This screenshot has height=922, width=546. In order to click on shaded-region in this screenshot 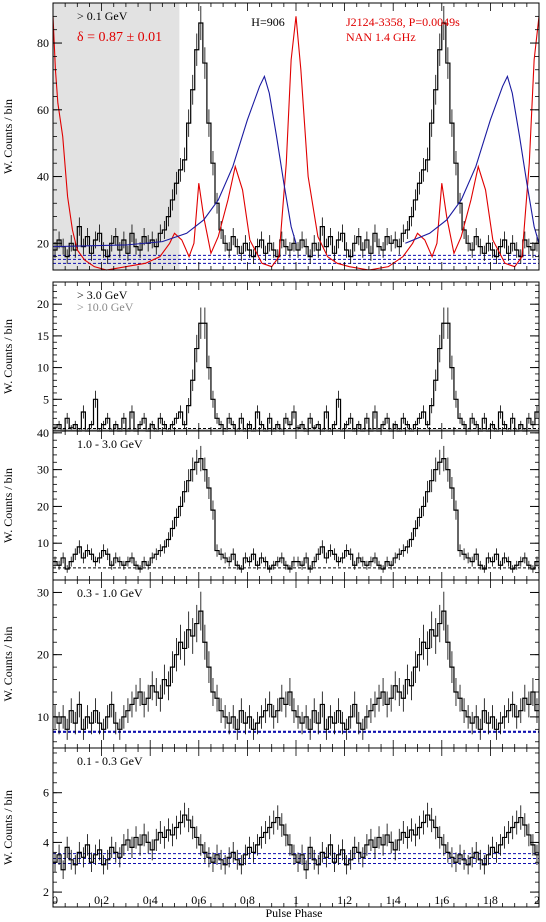, I will do `click(116, 136)`.